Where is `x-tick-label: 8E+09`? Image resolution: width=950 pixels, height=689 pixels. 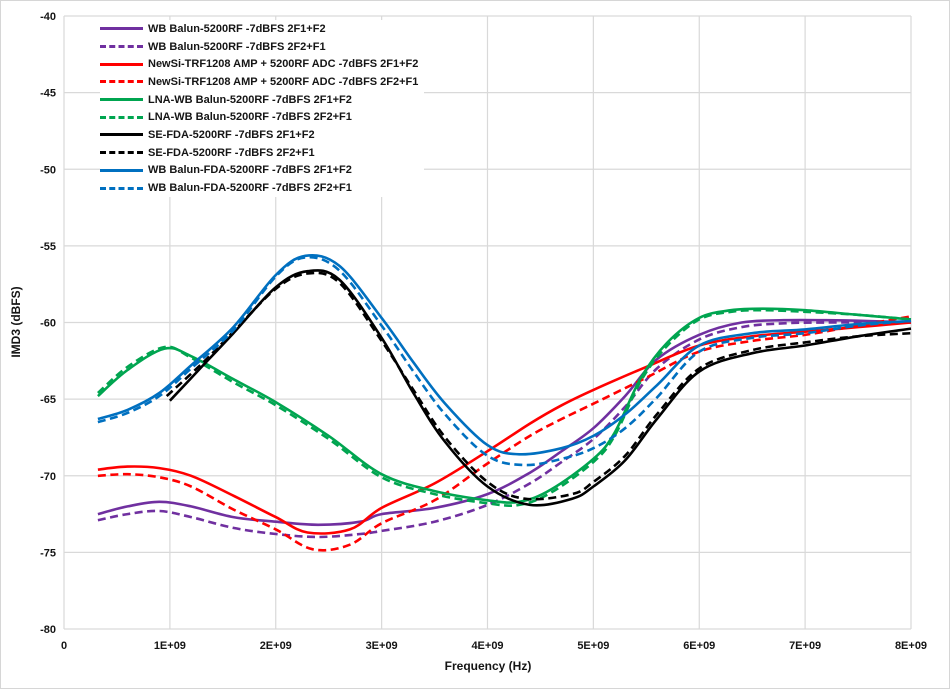
x-tick-label: 8E+09 is located at coordinates (911, 646).